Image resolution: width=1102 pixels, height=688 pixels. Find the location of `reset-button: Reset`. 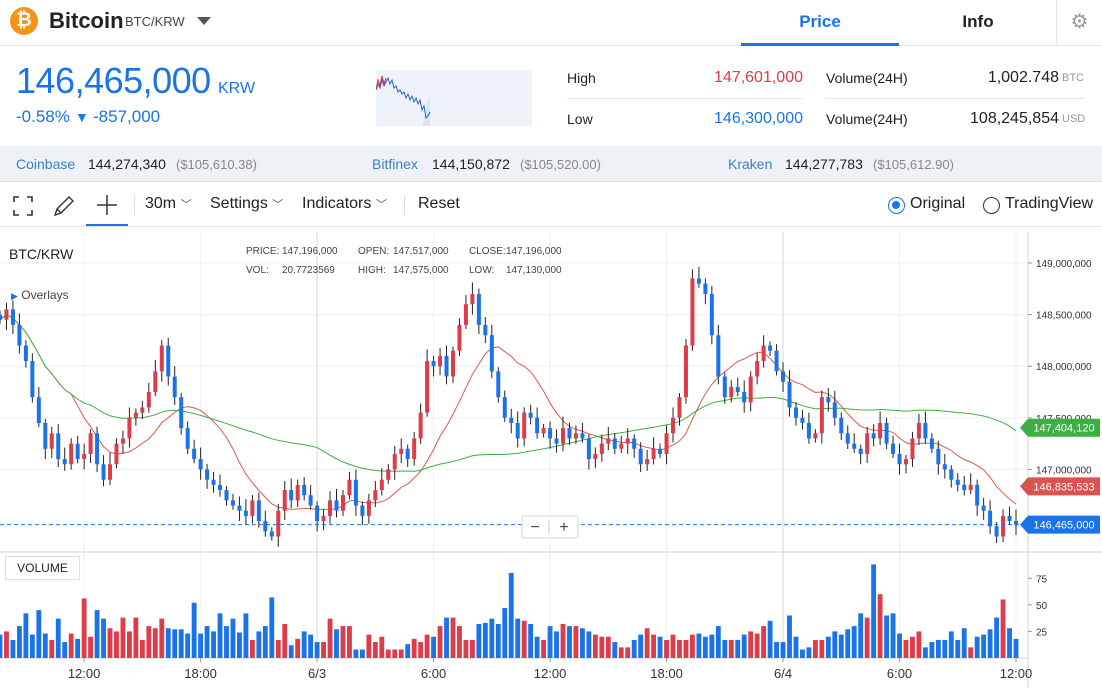

reset-button: Reset is located at coordinates (439, 203).